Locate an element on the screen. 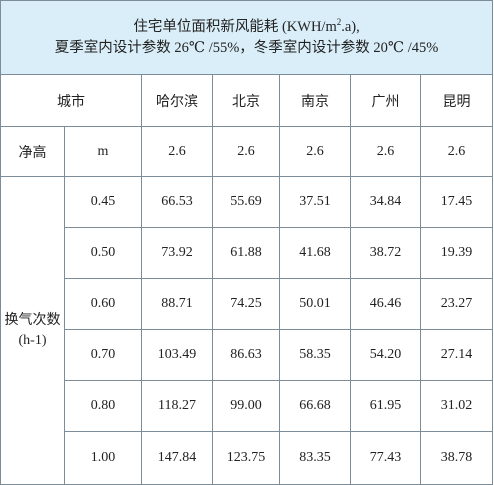 The image size is (494, 485). net-height-row: 净高 m 2.6 2.6 2.6 2.6 2.6 is located at coordinates (247, 151).